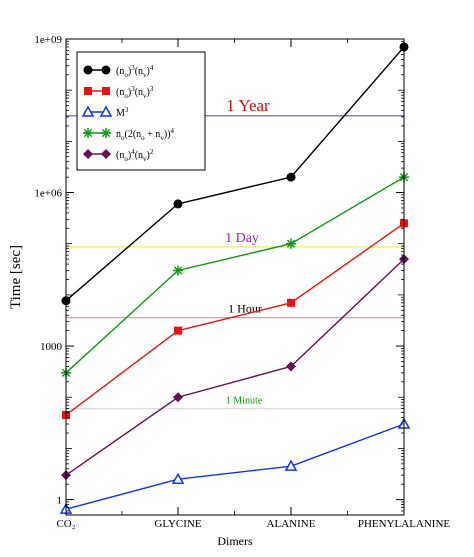  Describe the element at coordinates (135, 92) in the screenshot. I see `legend-label: (no)3(nv)3` at that location.